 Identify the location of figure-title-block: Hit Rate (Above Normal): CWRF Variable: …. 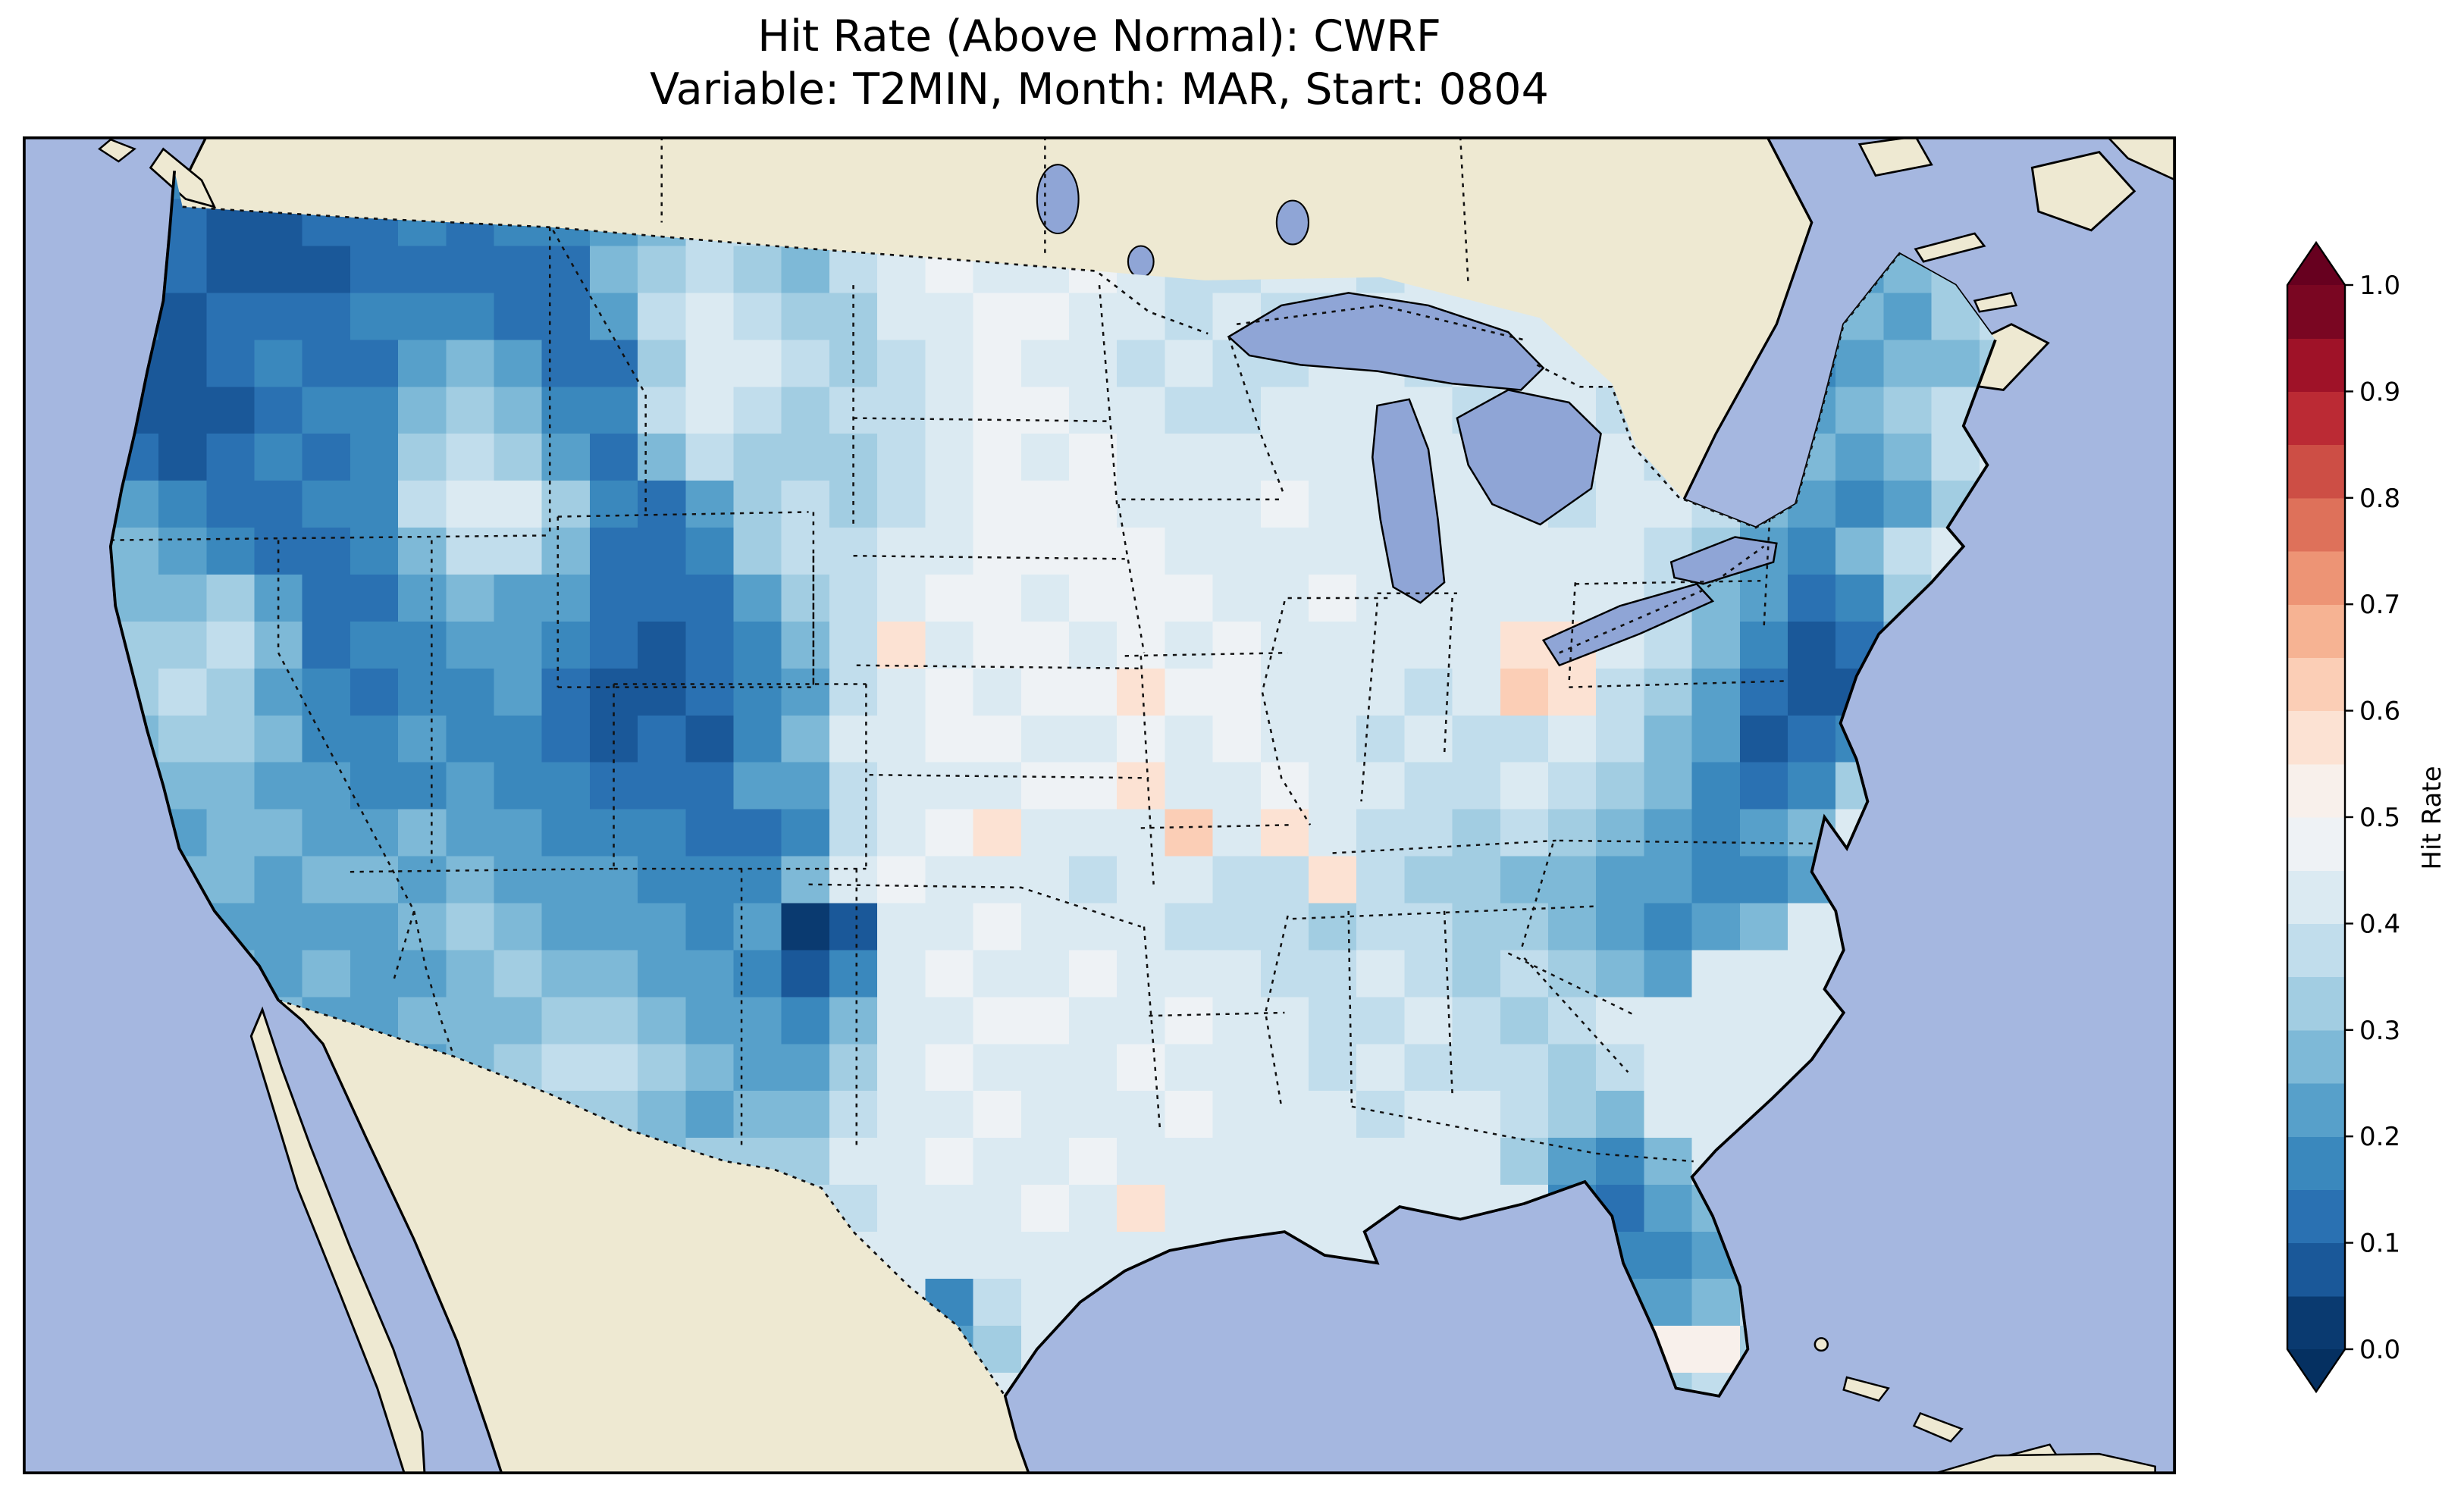
(1099, 63).